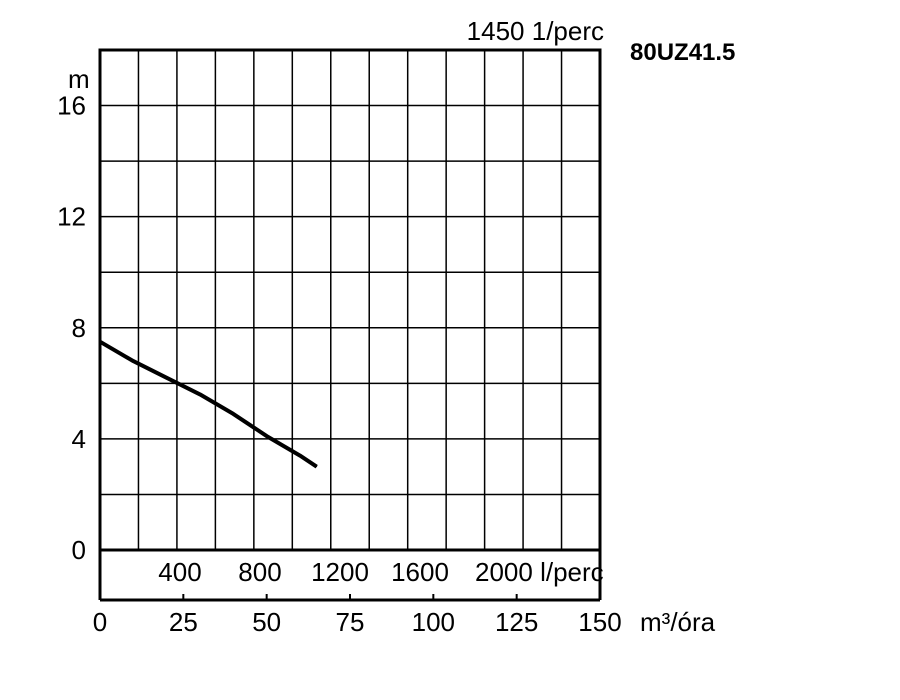  What do you see at coordinates (340, 572) in the screenshot?
I see `x-secondary-tick-label: 1200` at bounding box center [340, 572].